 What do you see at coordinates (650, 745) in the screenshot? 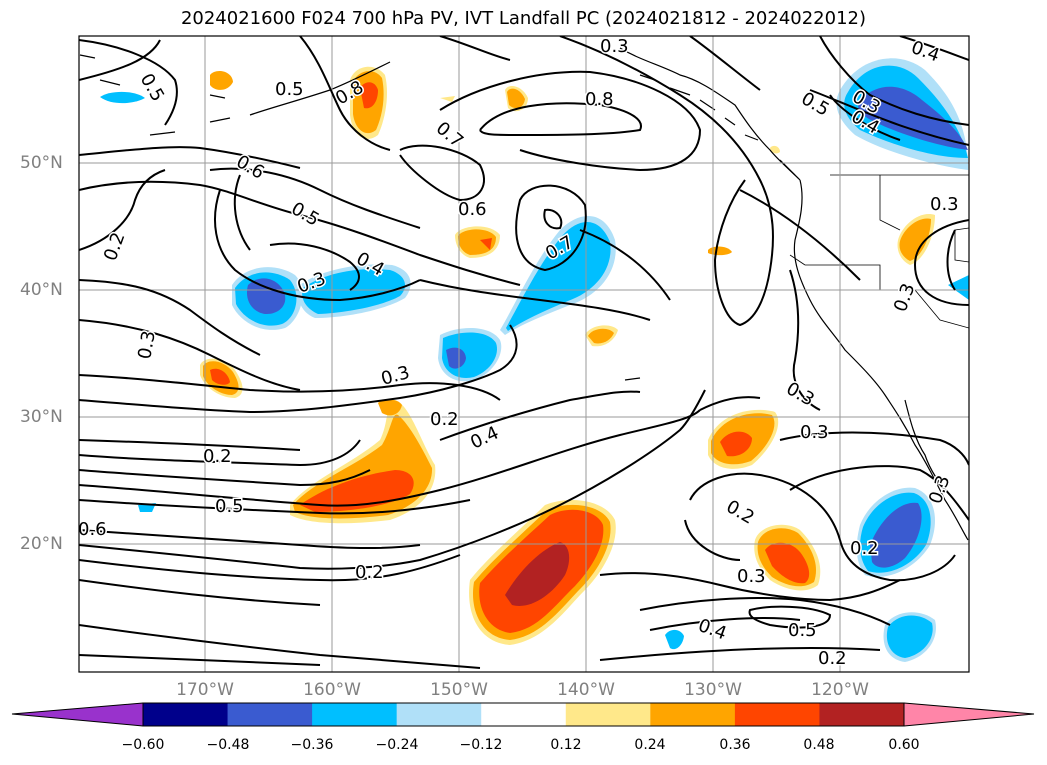
I see `colorbar-tick: 0.24` at bounding box center [650, 745].